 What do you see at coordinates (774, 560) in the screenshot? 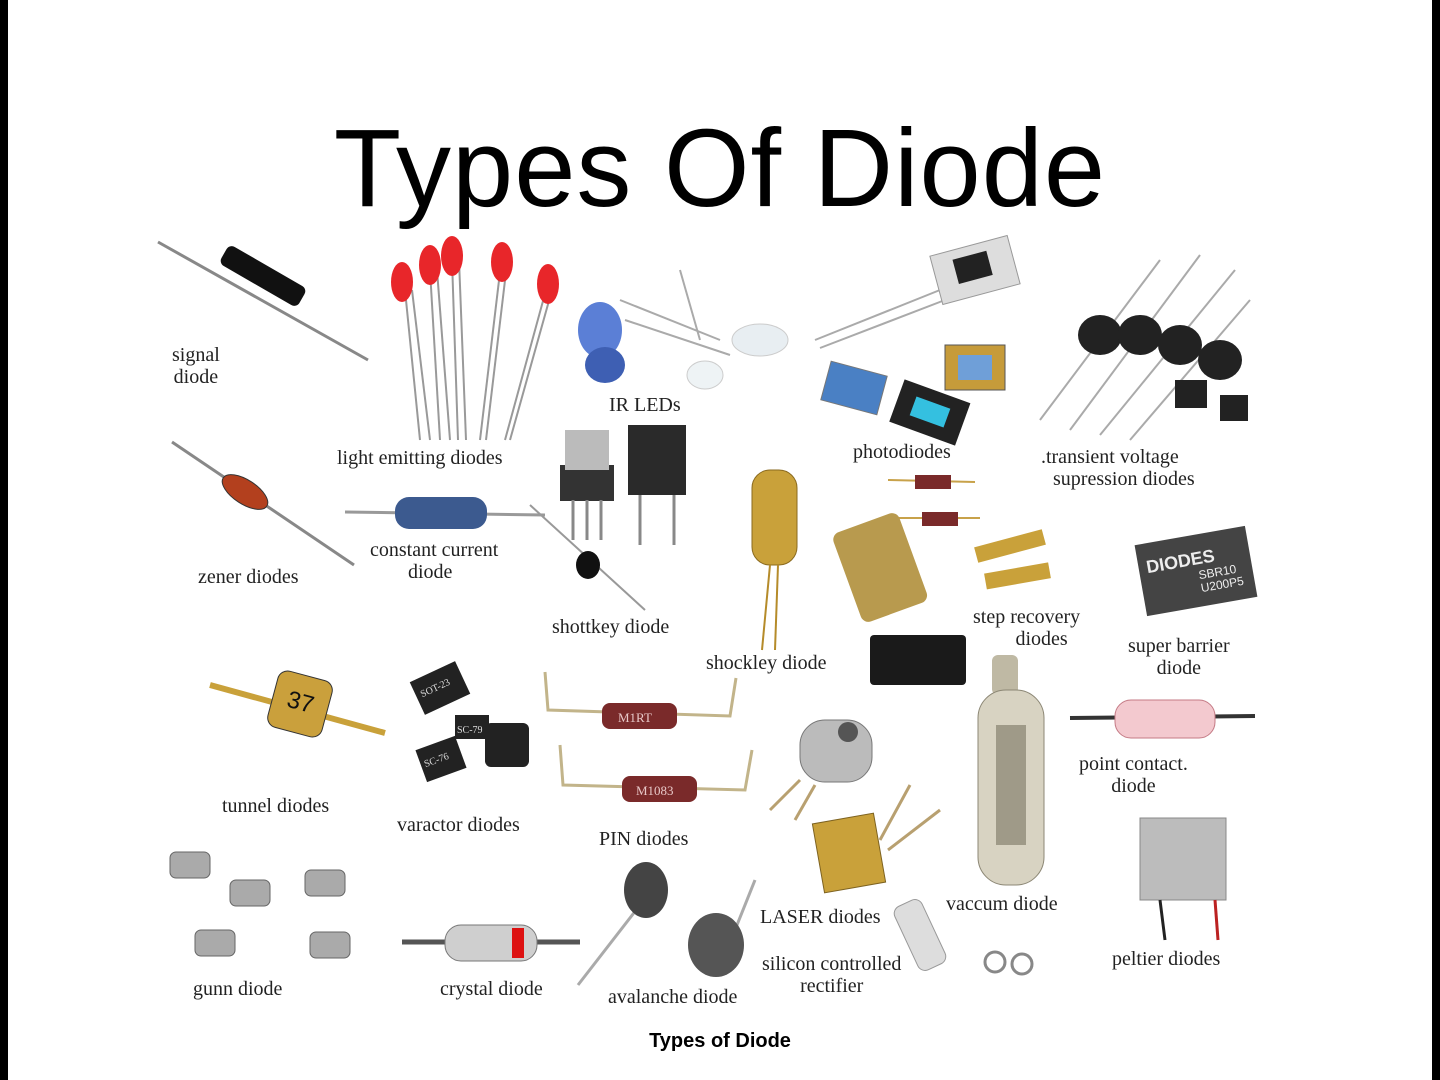
I see `shockley-diode-image` at bounding box center [774, 560].